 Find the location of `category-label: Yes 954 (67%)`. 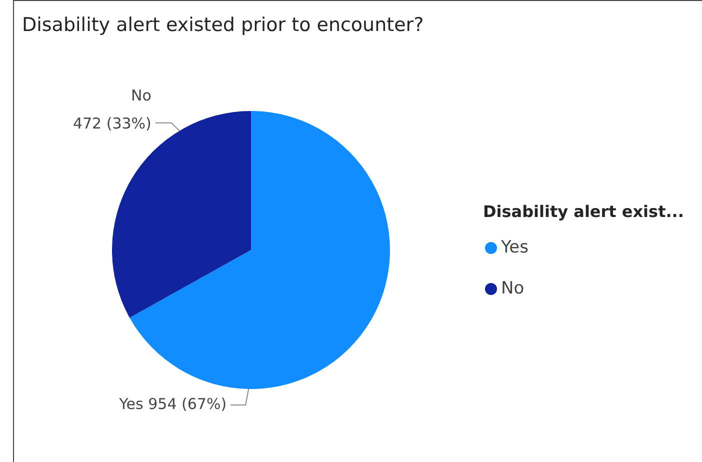

category-label: Yes 954 (67%) is located at coordinates (173, 403).